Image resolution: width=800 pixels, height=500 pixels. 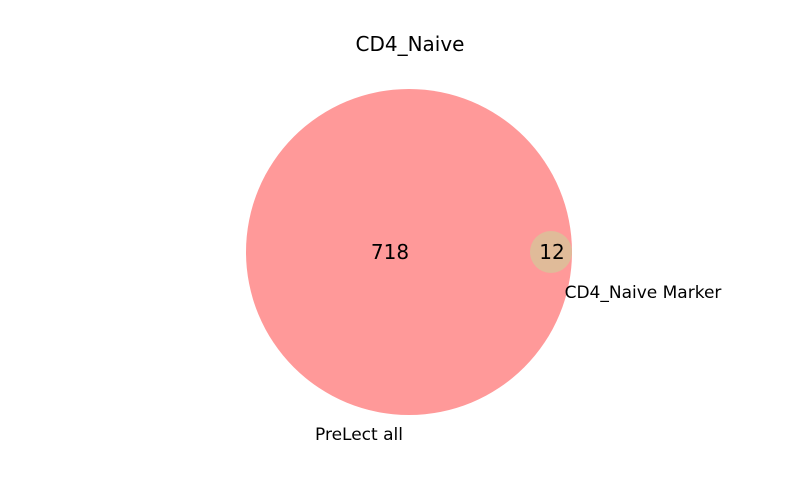 What do you see at coordinates (409, 44) in the screenshot?
I see `diagram-title: CD4_Naive` at bounding box center [409, 44].